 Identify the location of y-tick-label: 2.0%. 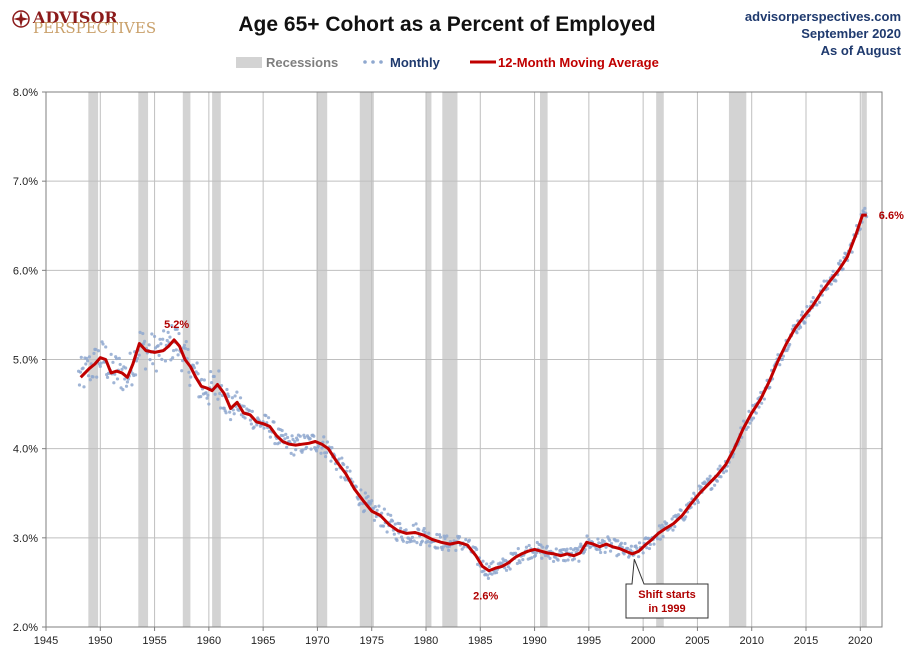
(25, 628).